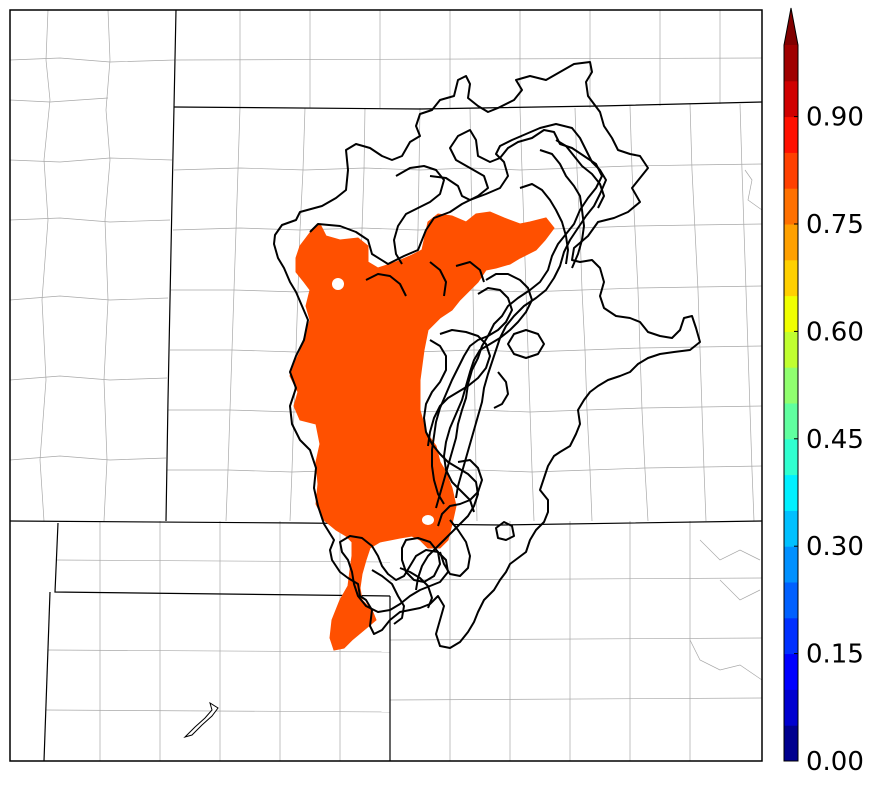 The image size is (877, 785). Describe the element at coordinates (835, 332) in the screenshot. I see `colorbar-tick-label: 0.60` at that location.